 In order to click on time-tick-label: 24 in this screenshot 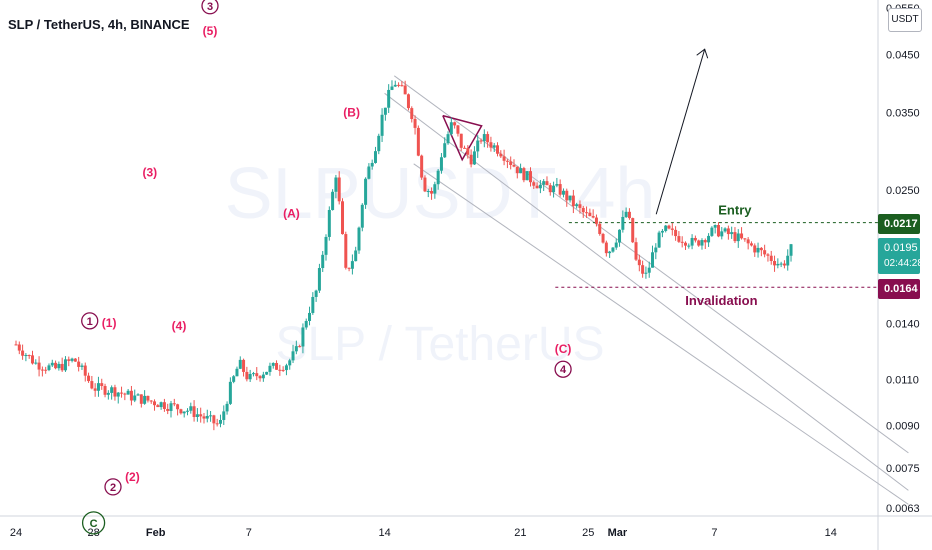, I will do `click(16, 533)`.